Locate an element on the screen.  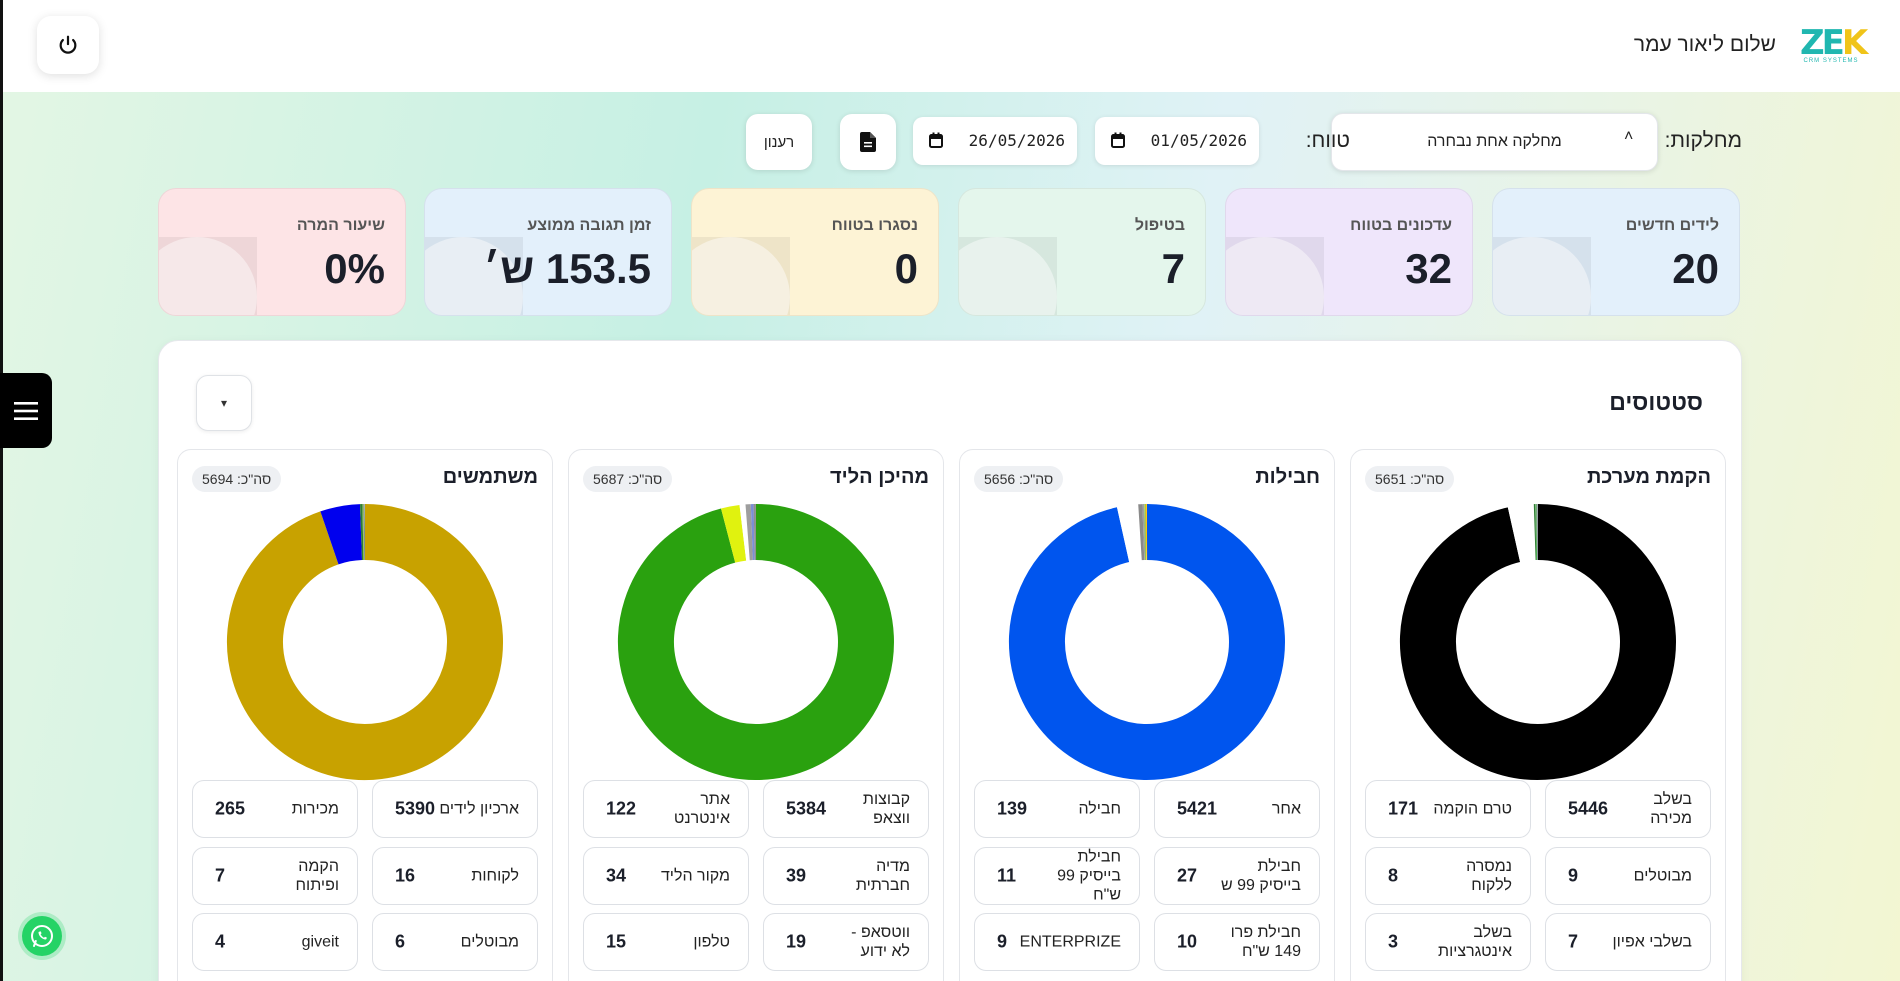
power-icon is located at coordinates (68, 44).